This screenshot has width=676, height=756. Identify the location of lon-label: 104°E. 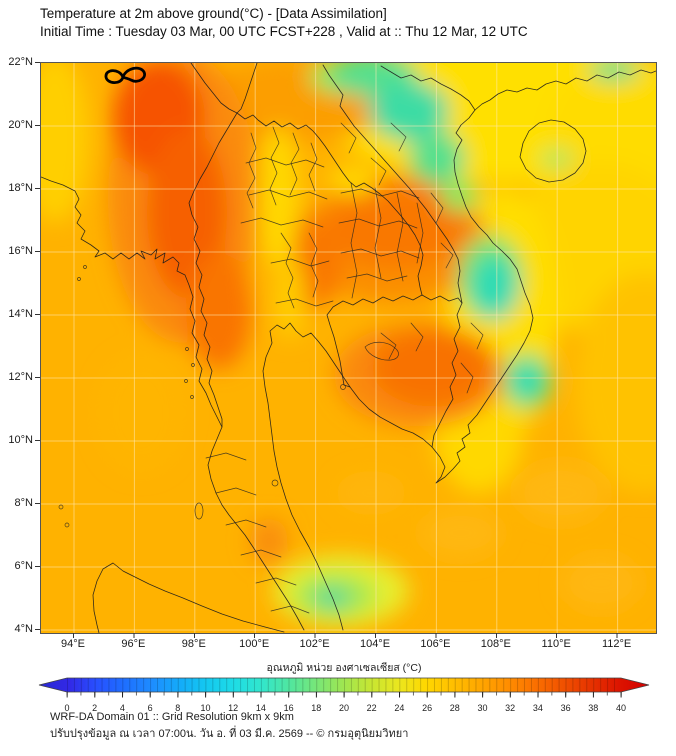
(375, 644).